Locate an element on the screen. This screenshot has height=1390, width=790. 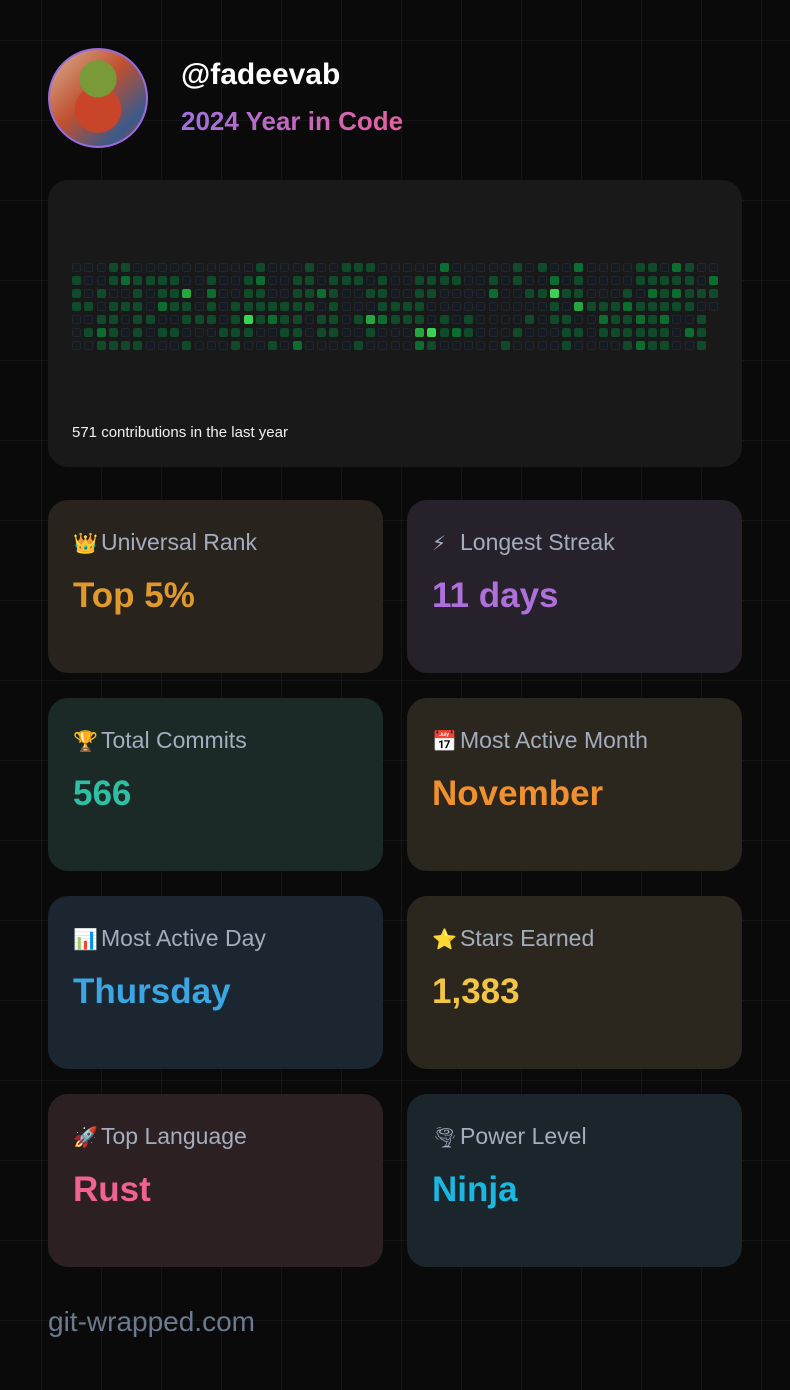
stat-value: 11 days is located at coordinates (495, 595).